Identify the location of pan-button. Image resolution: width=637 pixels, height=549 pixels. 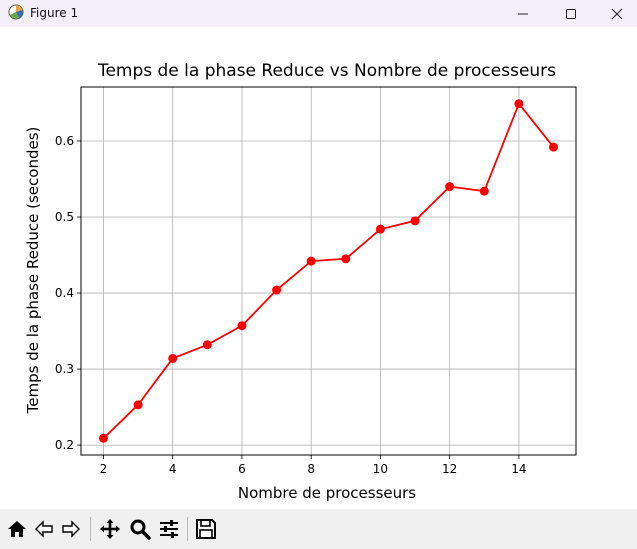
(110, 529).